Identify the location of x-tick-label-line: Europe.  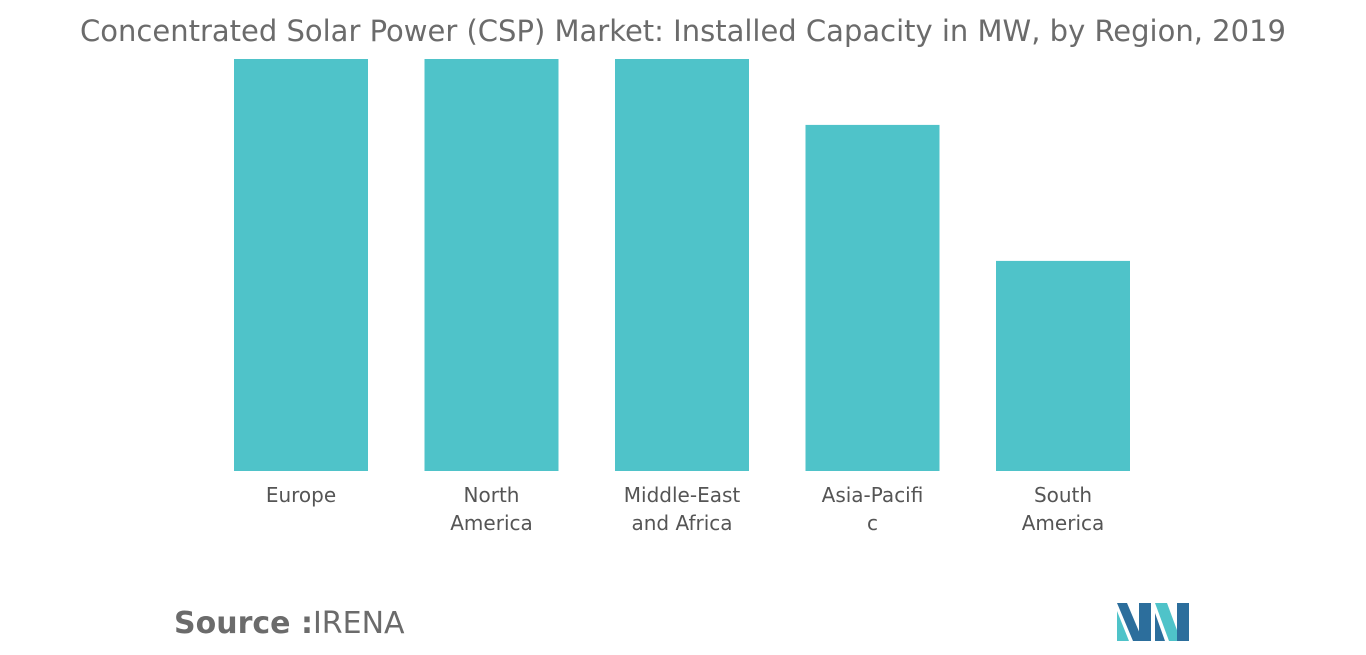
(301, 495).